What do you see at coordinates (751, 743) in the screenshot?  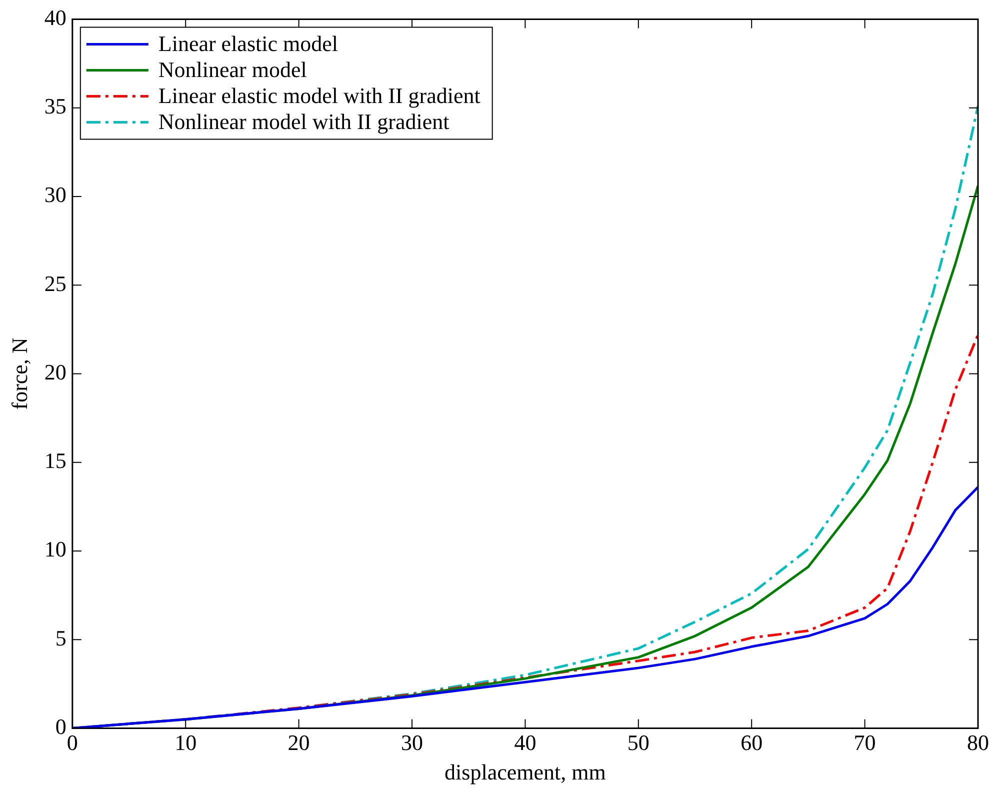 I see `x-tick-label: 60` at bounding box center [751, 743].